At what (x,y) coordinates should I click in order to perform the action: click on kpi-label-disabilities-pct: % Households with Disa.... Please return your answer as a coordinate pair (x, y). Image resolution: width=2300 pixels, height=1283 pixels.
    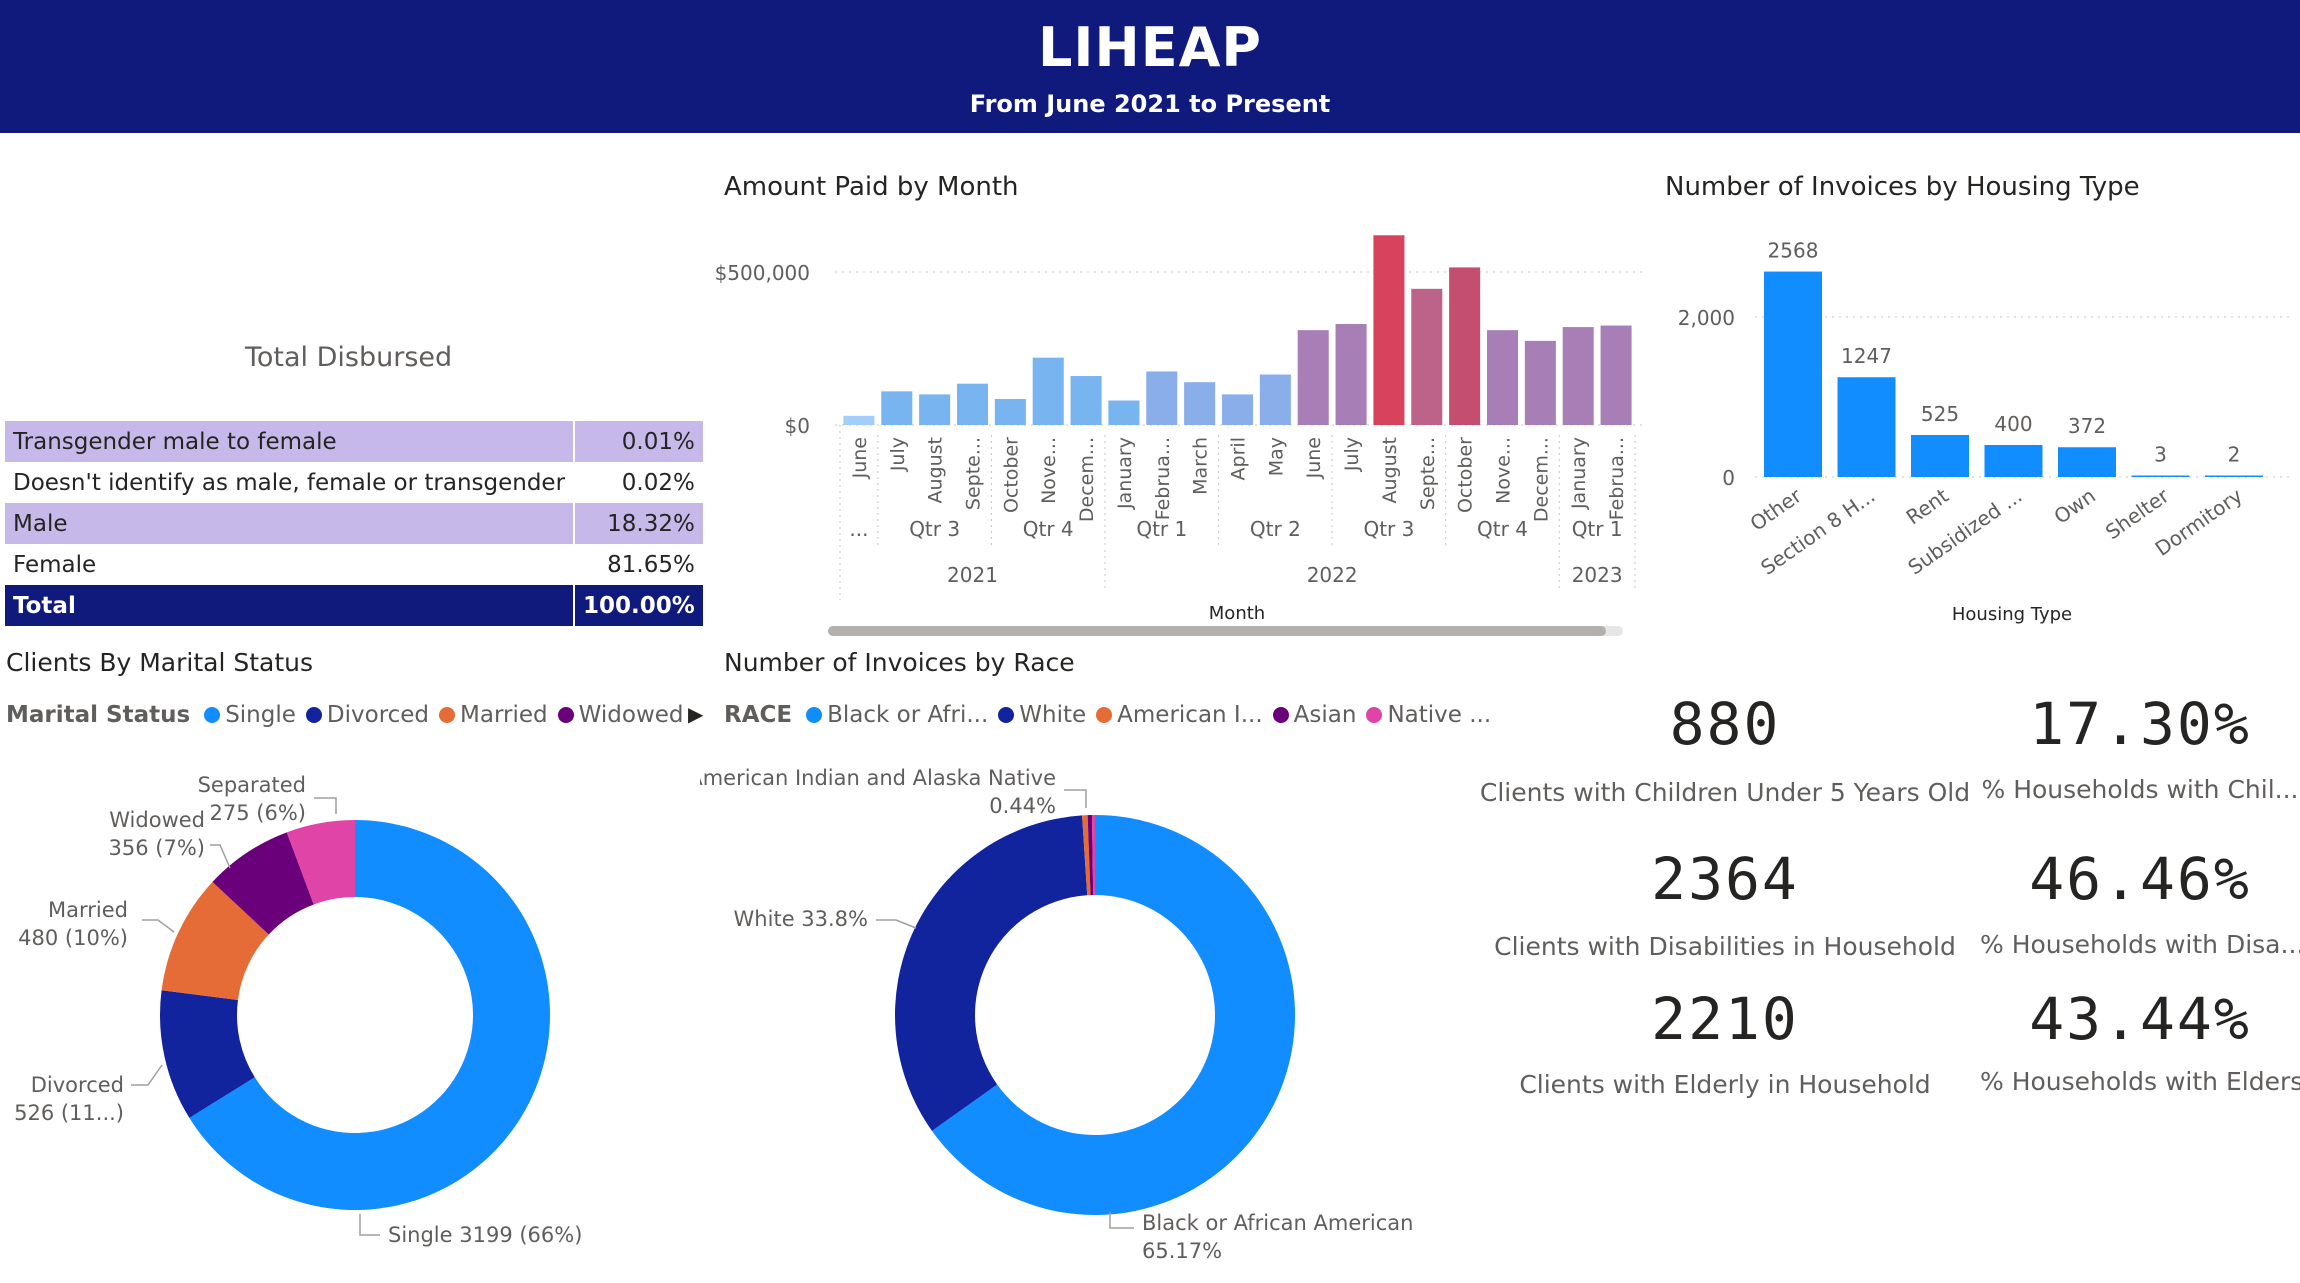
    Looking at the image, I should click on (2140, 944).